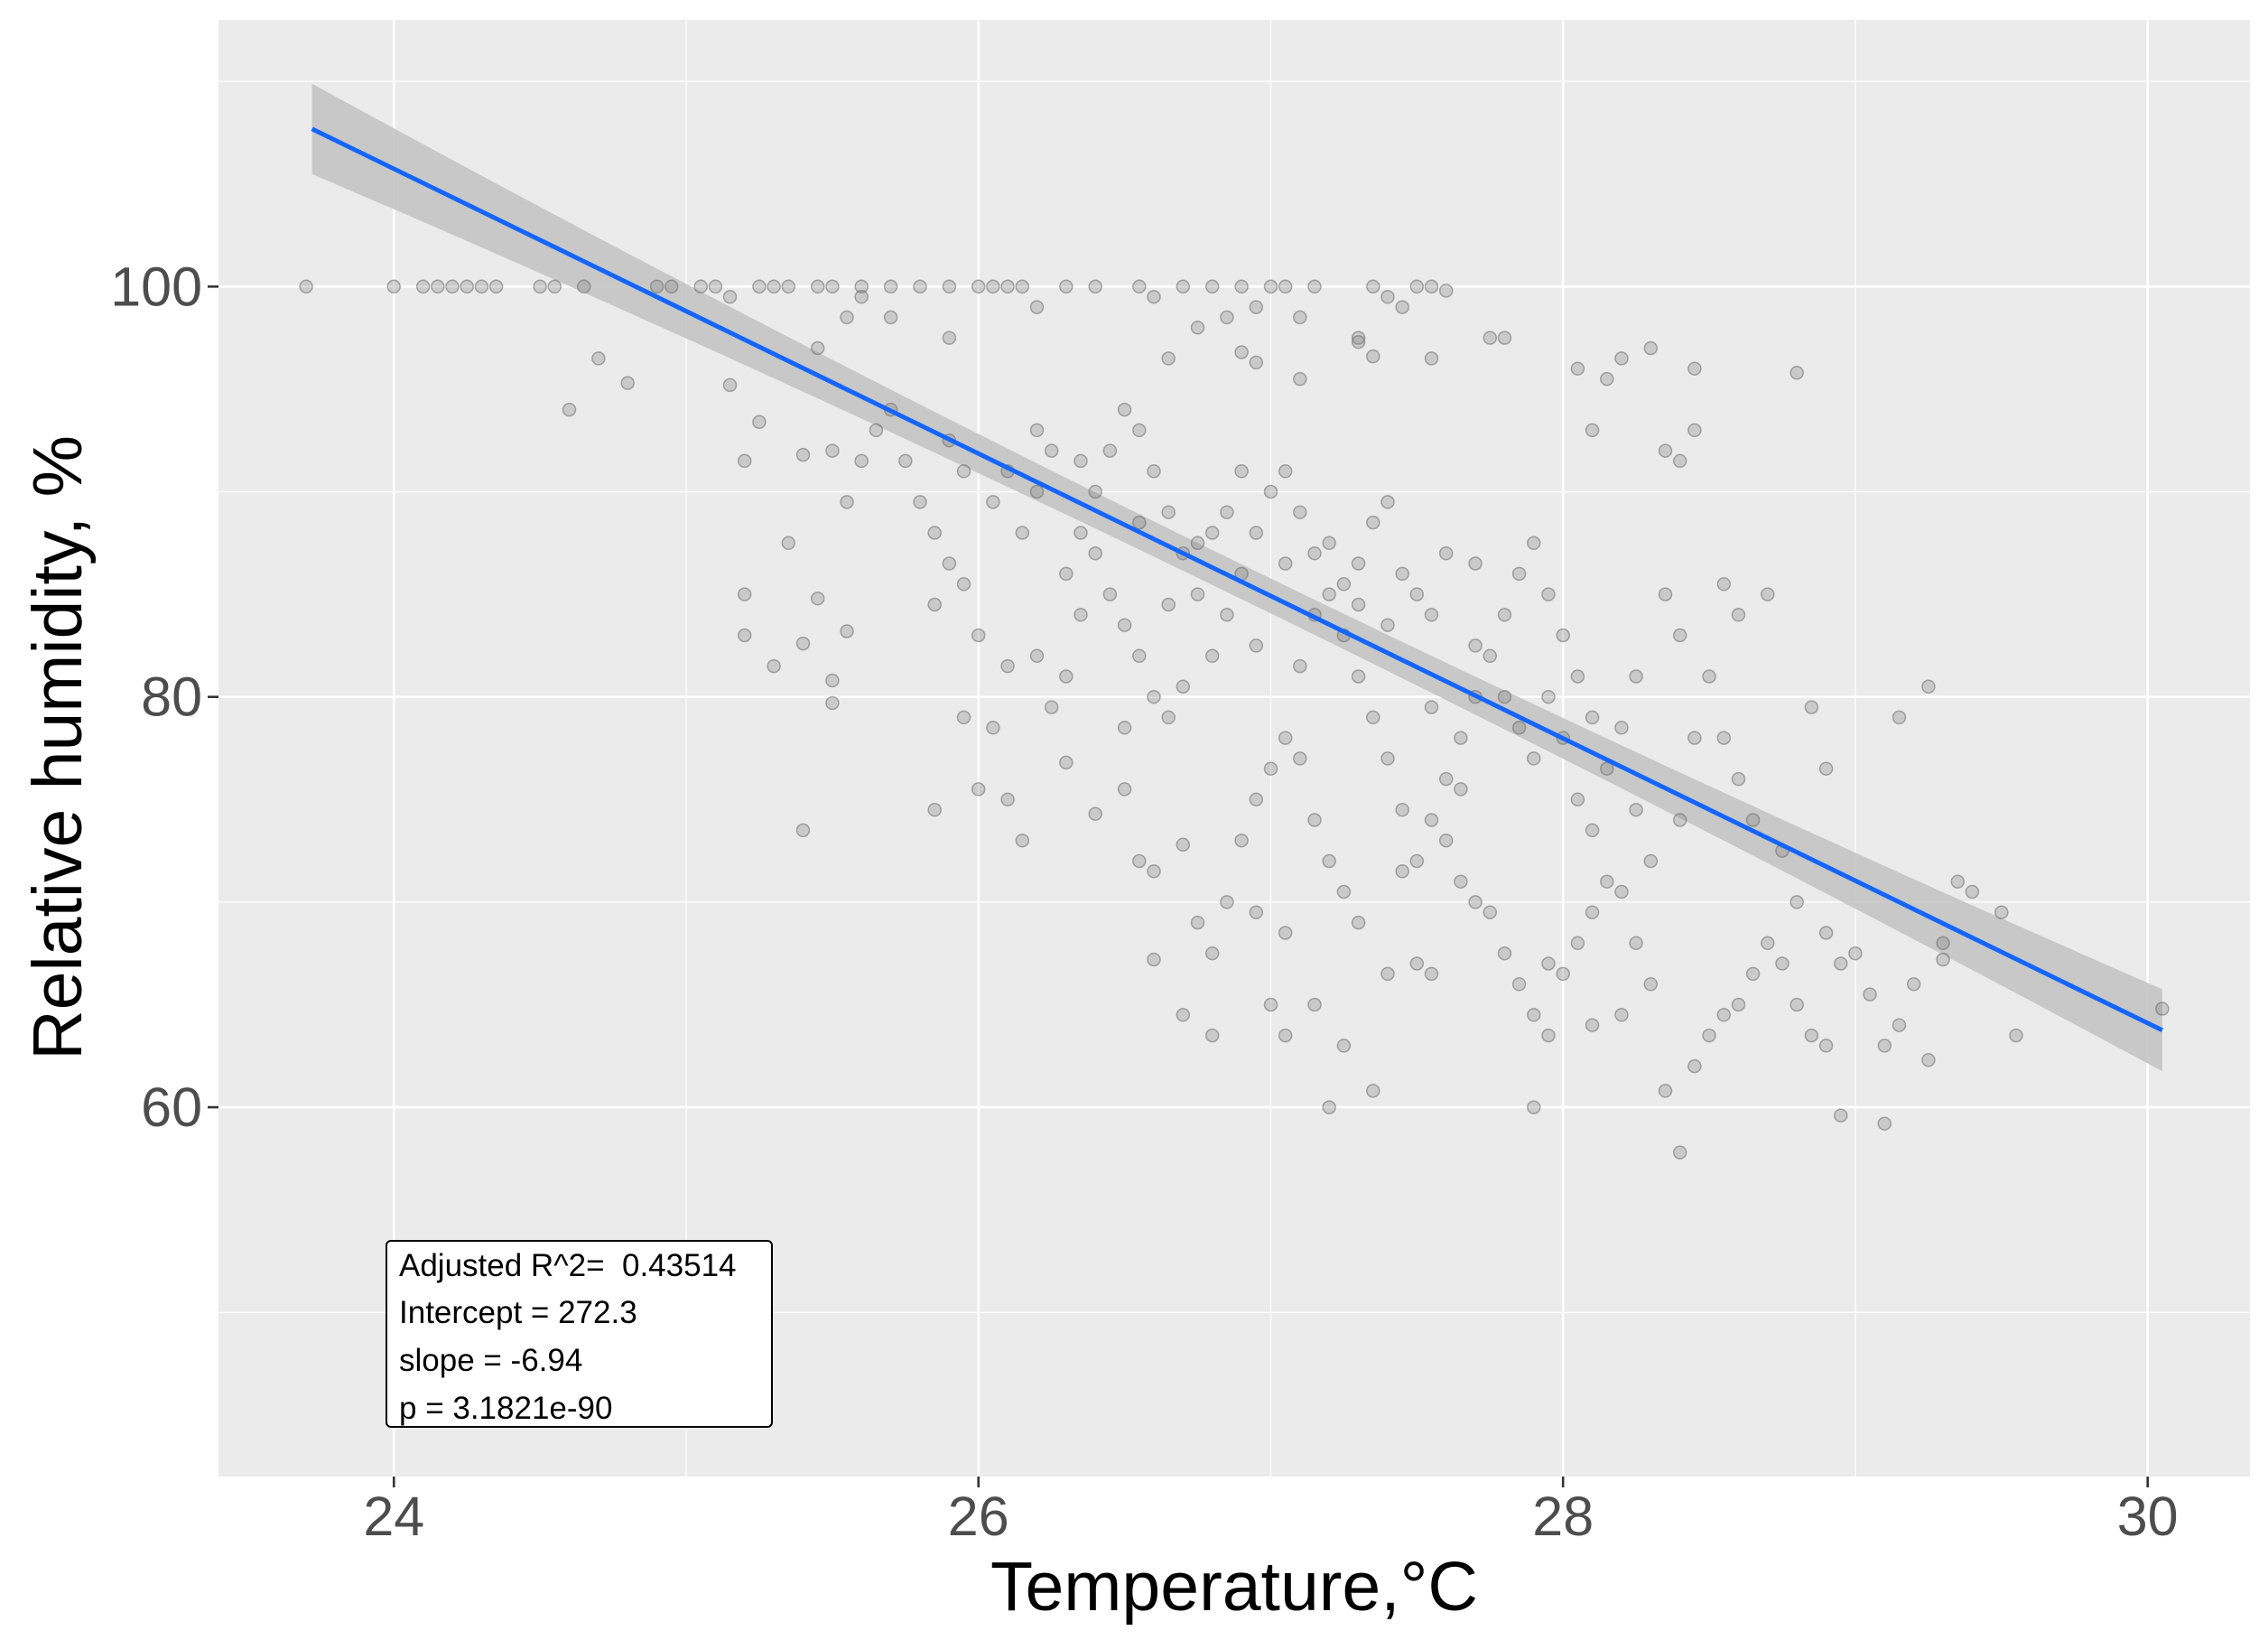 This screenshot has width=2268, height=1640. Describe the element at coordinates (1271, 1512) in the screenshot. I see `x-axis-ticks: 24 26 28 30` at that location.